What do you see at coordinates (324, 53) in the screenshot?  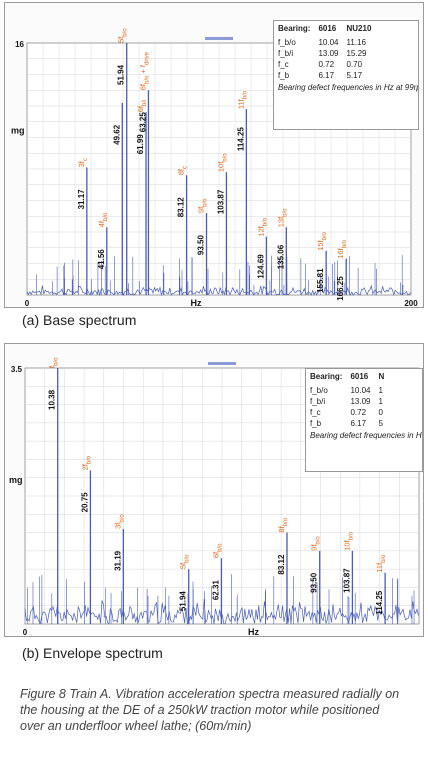 I see `table-row: f_b/i 13.09 15.29` at bounding box center [324, 53].